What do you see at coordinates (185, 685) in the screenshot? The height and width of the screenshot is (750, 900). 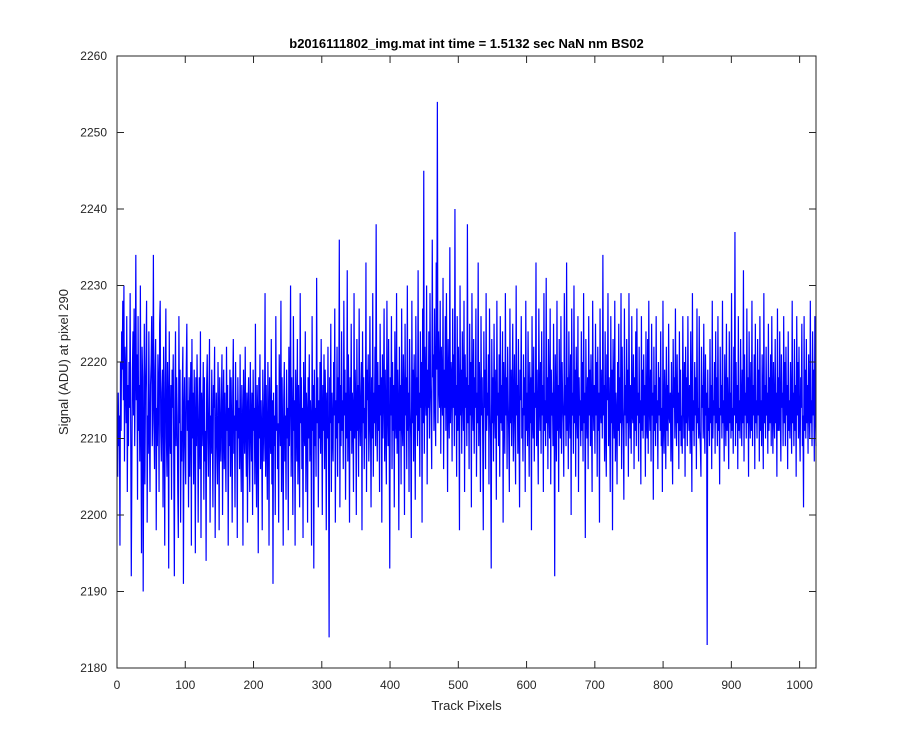 I see `x-tick-label: 100` at bounding box center [185, 685].